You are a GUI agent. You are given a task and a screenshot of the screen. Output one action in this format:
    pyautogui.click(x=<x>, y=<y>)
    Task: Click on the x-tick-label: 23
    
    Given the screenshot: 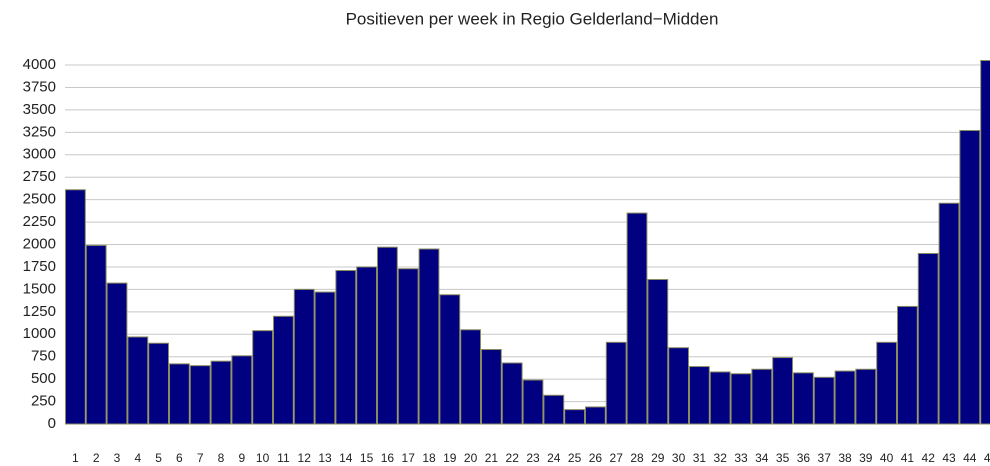 What is the action you would take?
    pyautogui.click(x=533, y=458)
    